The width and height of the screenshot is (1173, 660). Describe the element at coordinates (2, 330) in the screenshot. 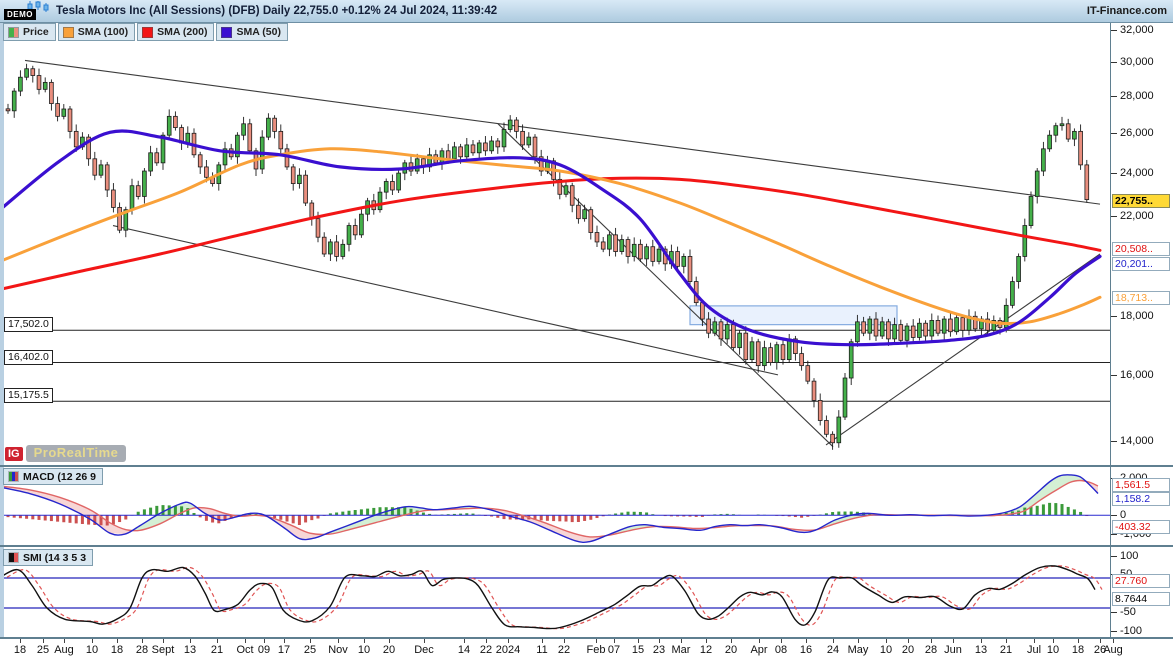

I see `left-margin` at that location.